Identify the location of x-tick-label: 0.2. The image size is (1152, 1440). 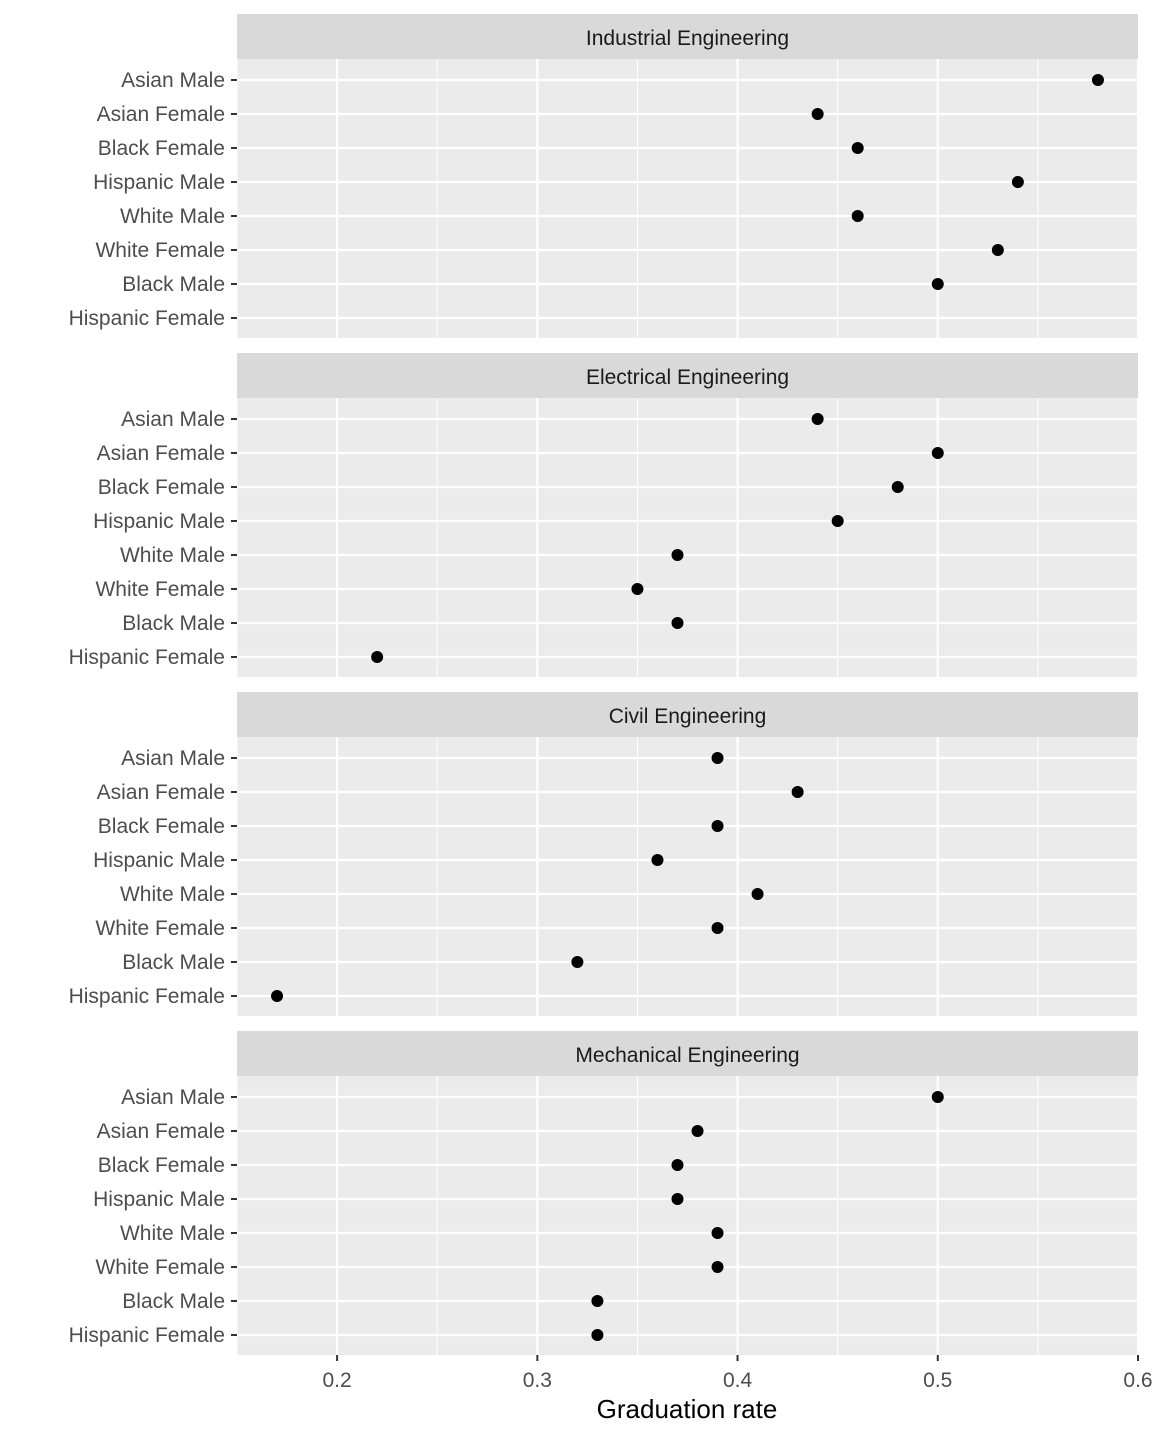
(337, 1380).